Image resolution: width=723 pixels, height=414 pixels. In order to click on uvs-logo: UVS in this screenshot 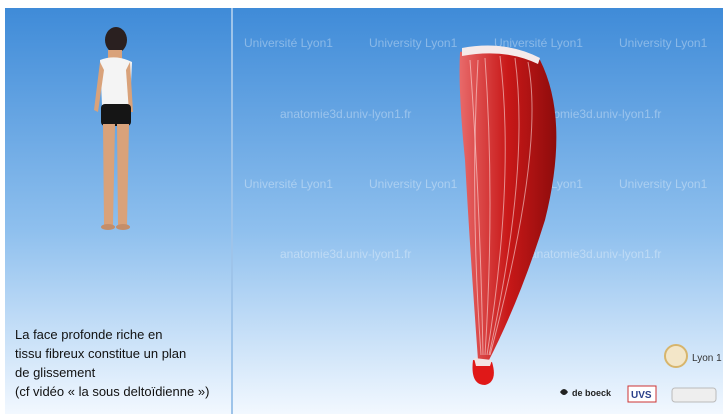, I will do `click(641, 395)`.